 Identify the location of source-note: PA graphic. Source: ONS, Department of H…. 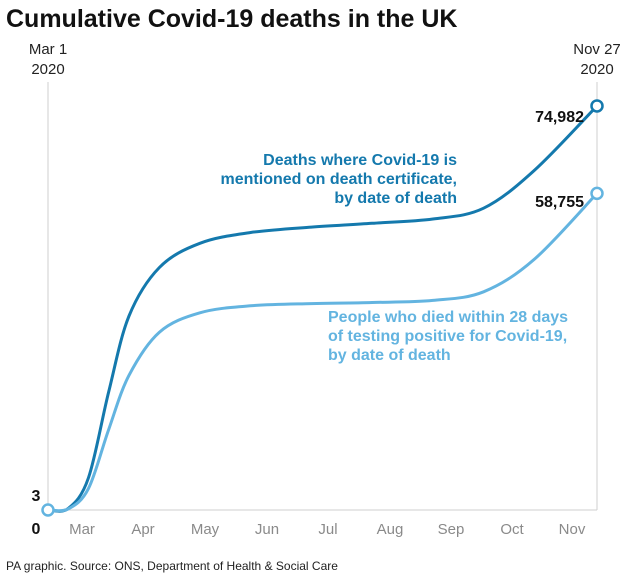
(172, 566).